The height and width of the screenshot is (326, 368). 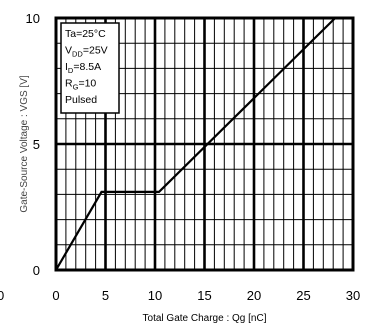 What do you see at coordinates (353, 295) in the screenshot?
I see `x-tick-label: 30` at bounding box center [353, 295].